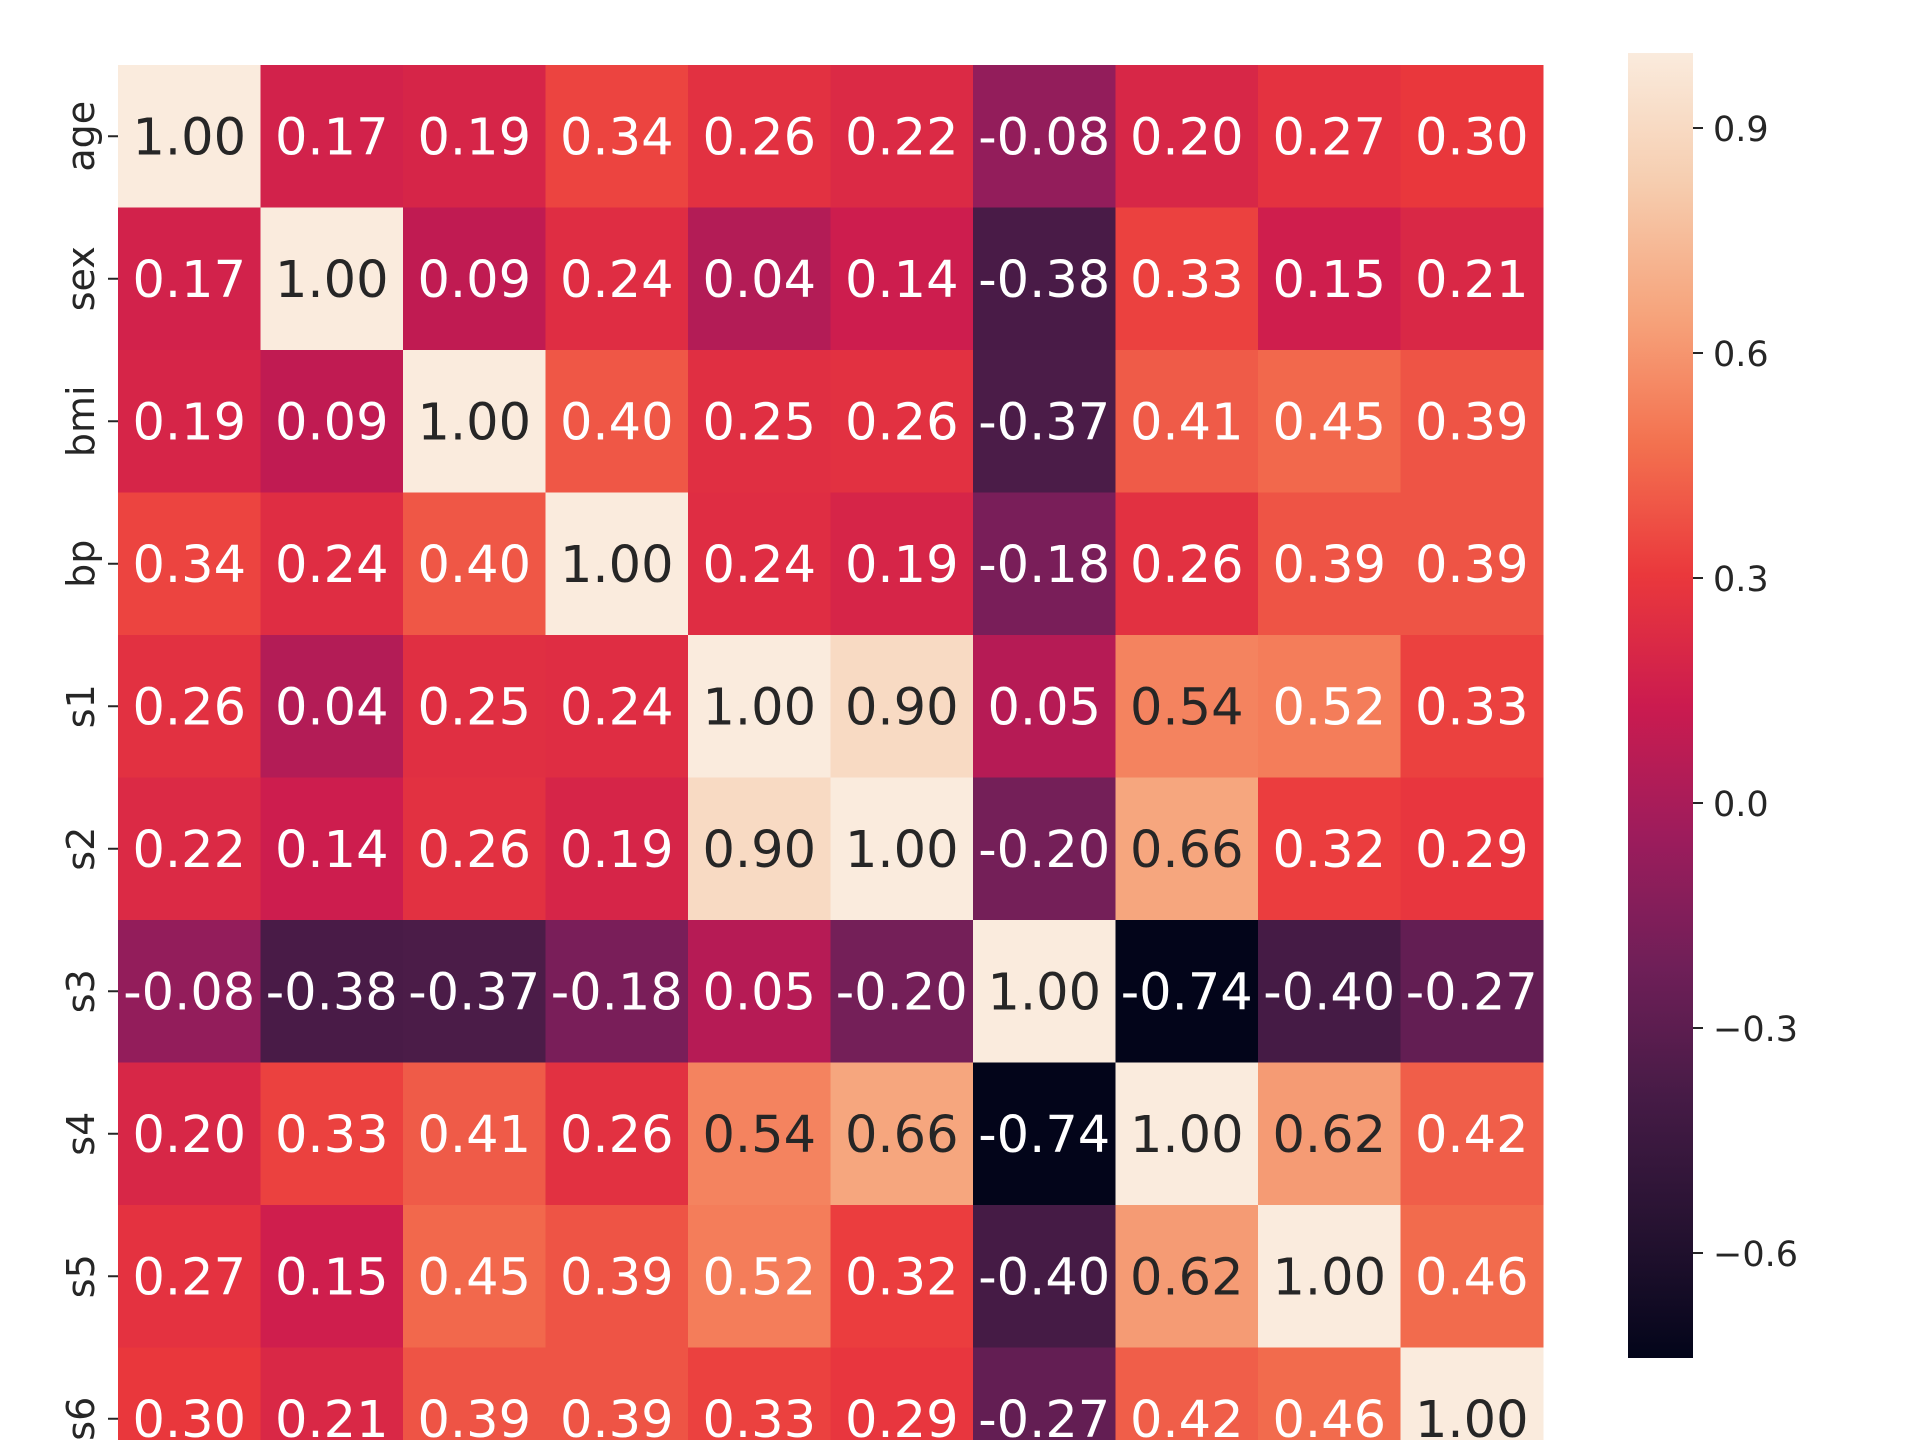 This screenshot has height=1440, width=1920. Describe the element at coordinates (1329, 991) in the screenshot. I see `heatmap-cell-s3-s5` at that location.